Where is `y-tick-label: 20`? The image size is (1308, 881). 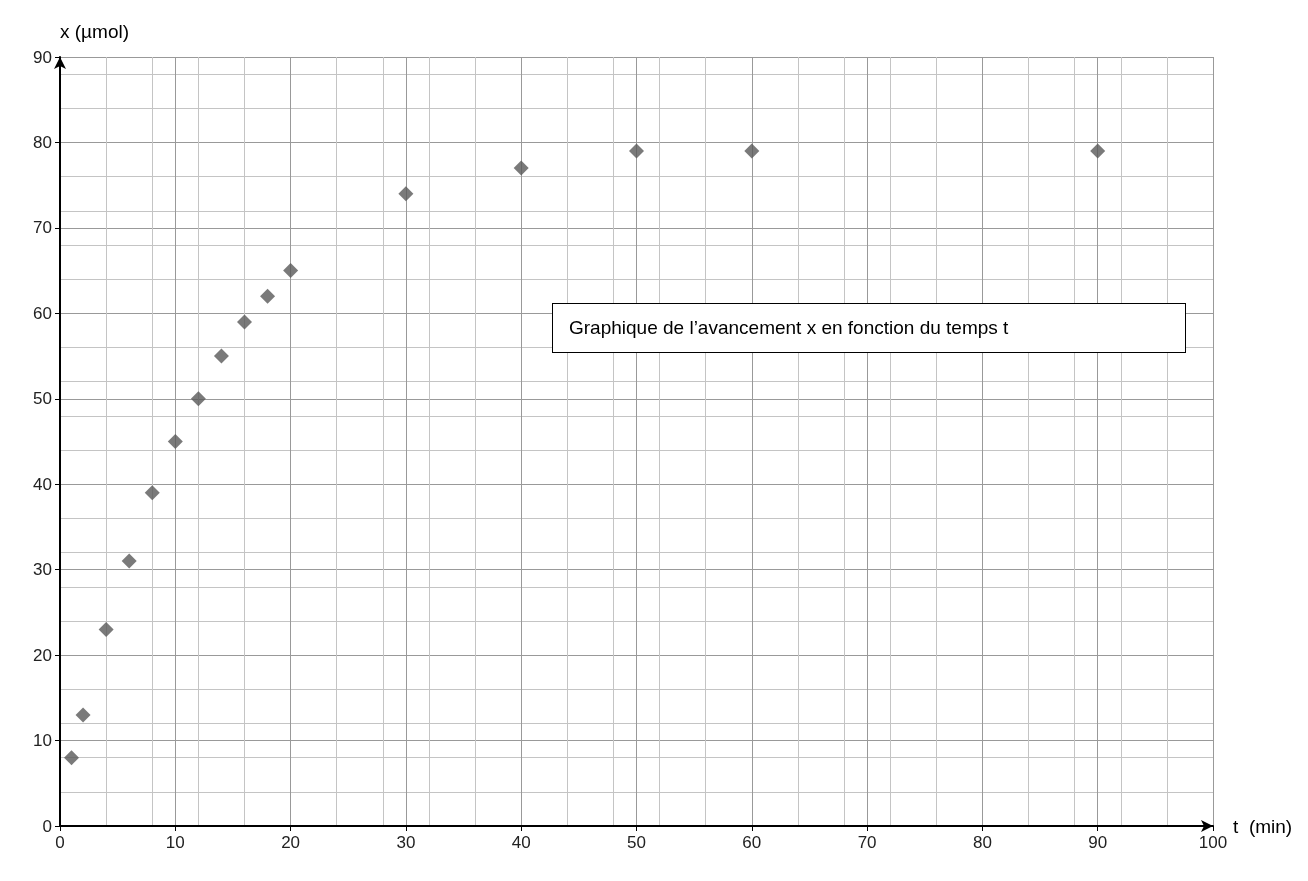 y-tick-label: 20 is located at coordinates (42, 655).